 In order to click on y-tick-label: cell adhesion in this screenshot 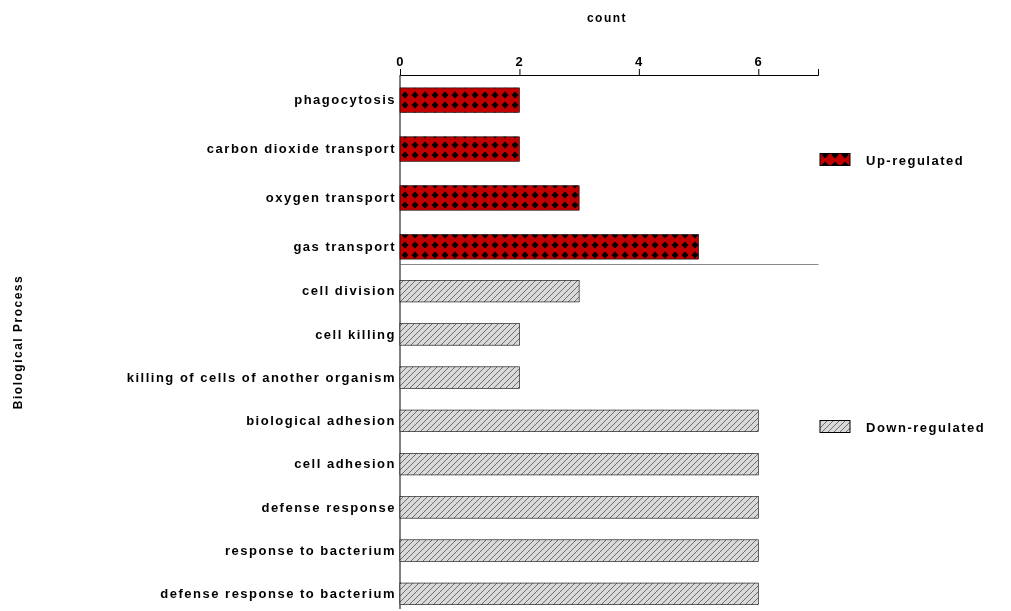, I will do `click(345, 464)`.